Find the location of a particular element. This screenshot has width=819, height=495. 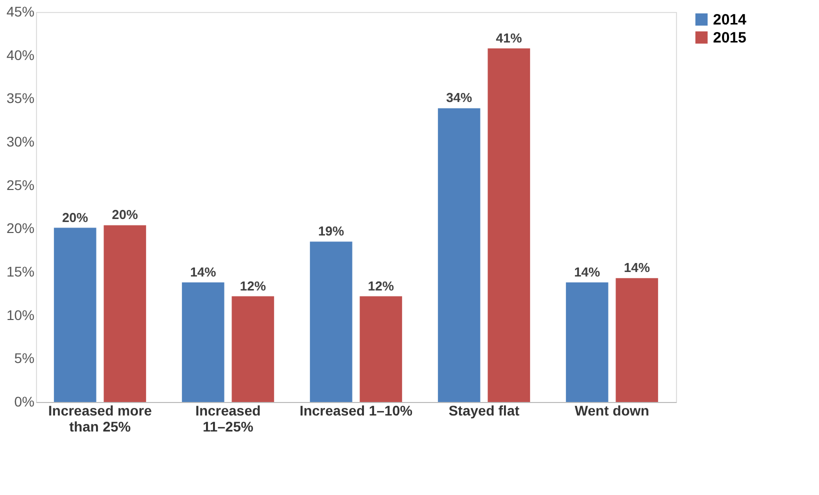

x-tick-label: Increased 11–25% is located at coordinates (228, 418).